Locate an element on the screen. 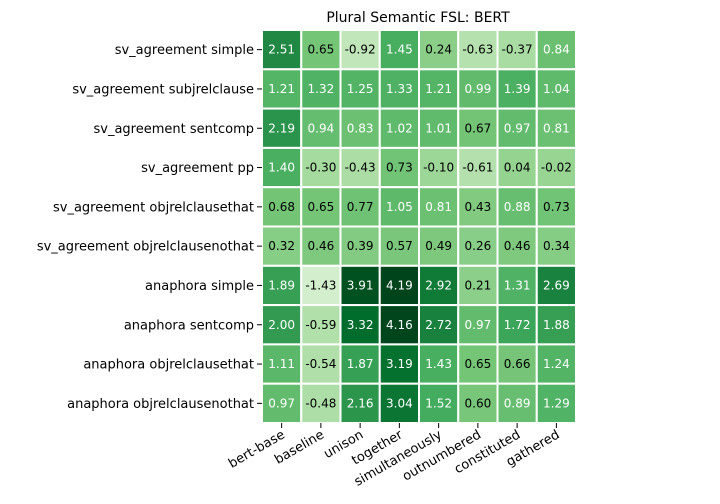  cell-value-label: 0.99 is located at coordinates (478, 89).